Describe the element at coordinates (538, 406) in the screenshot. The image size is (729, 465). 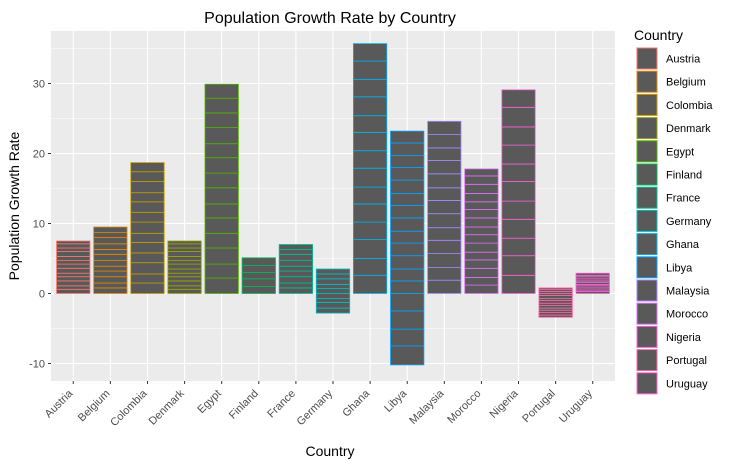
I see `x-tick-label: Portugal` at that location.